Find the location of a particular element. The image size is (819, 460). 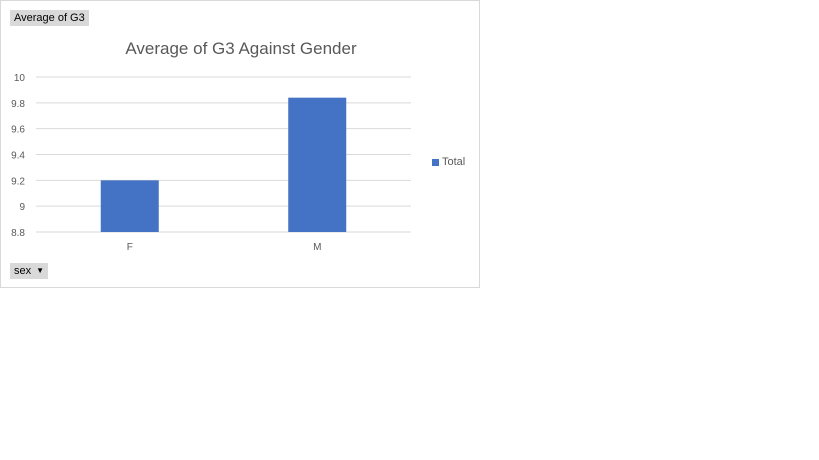

chart-title: Average of G3 Against Gender is located at coordinates (241, 48).